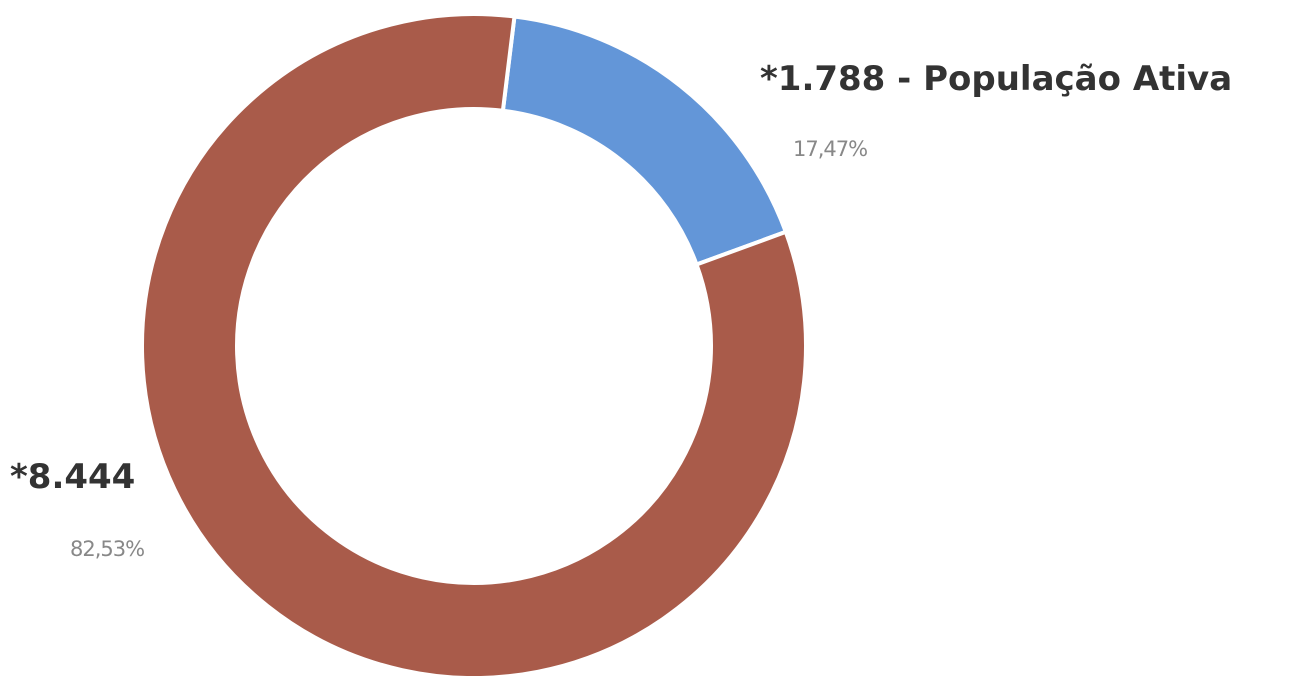 This screenshot has height=676, width=1314. I want to click on category-label: *8.444, so click(72, 477).